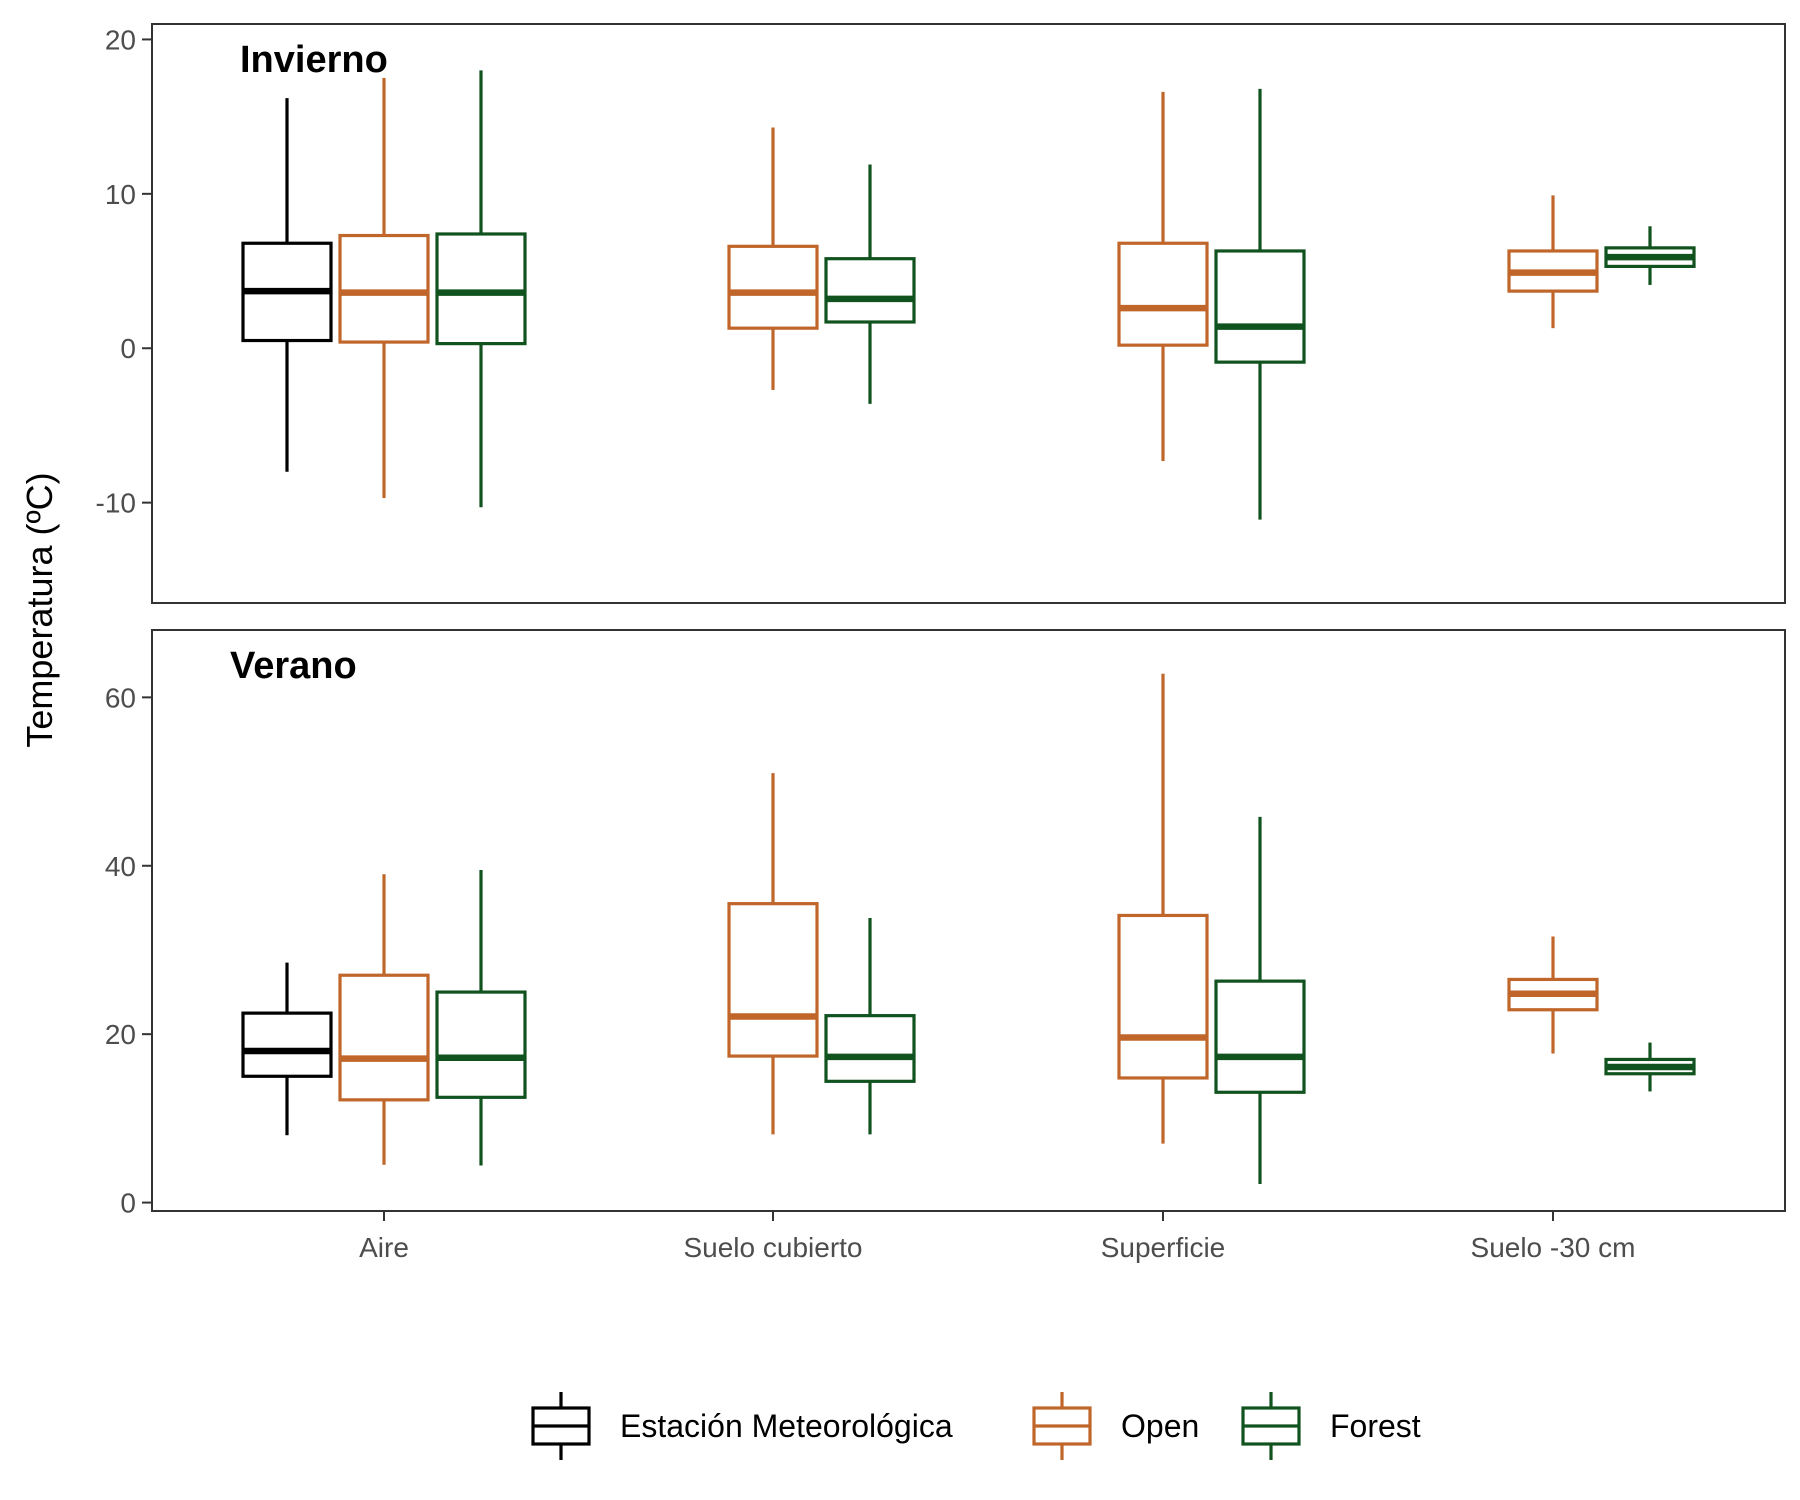  I want to click on x-tick-label-superficie: Superficie, so click(1163, 1247).